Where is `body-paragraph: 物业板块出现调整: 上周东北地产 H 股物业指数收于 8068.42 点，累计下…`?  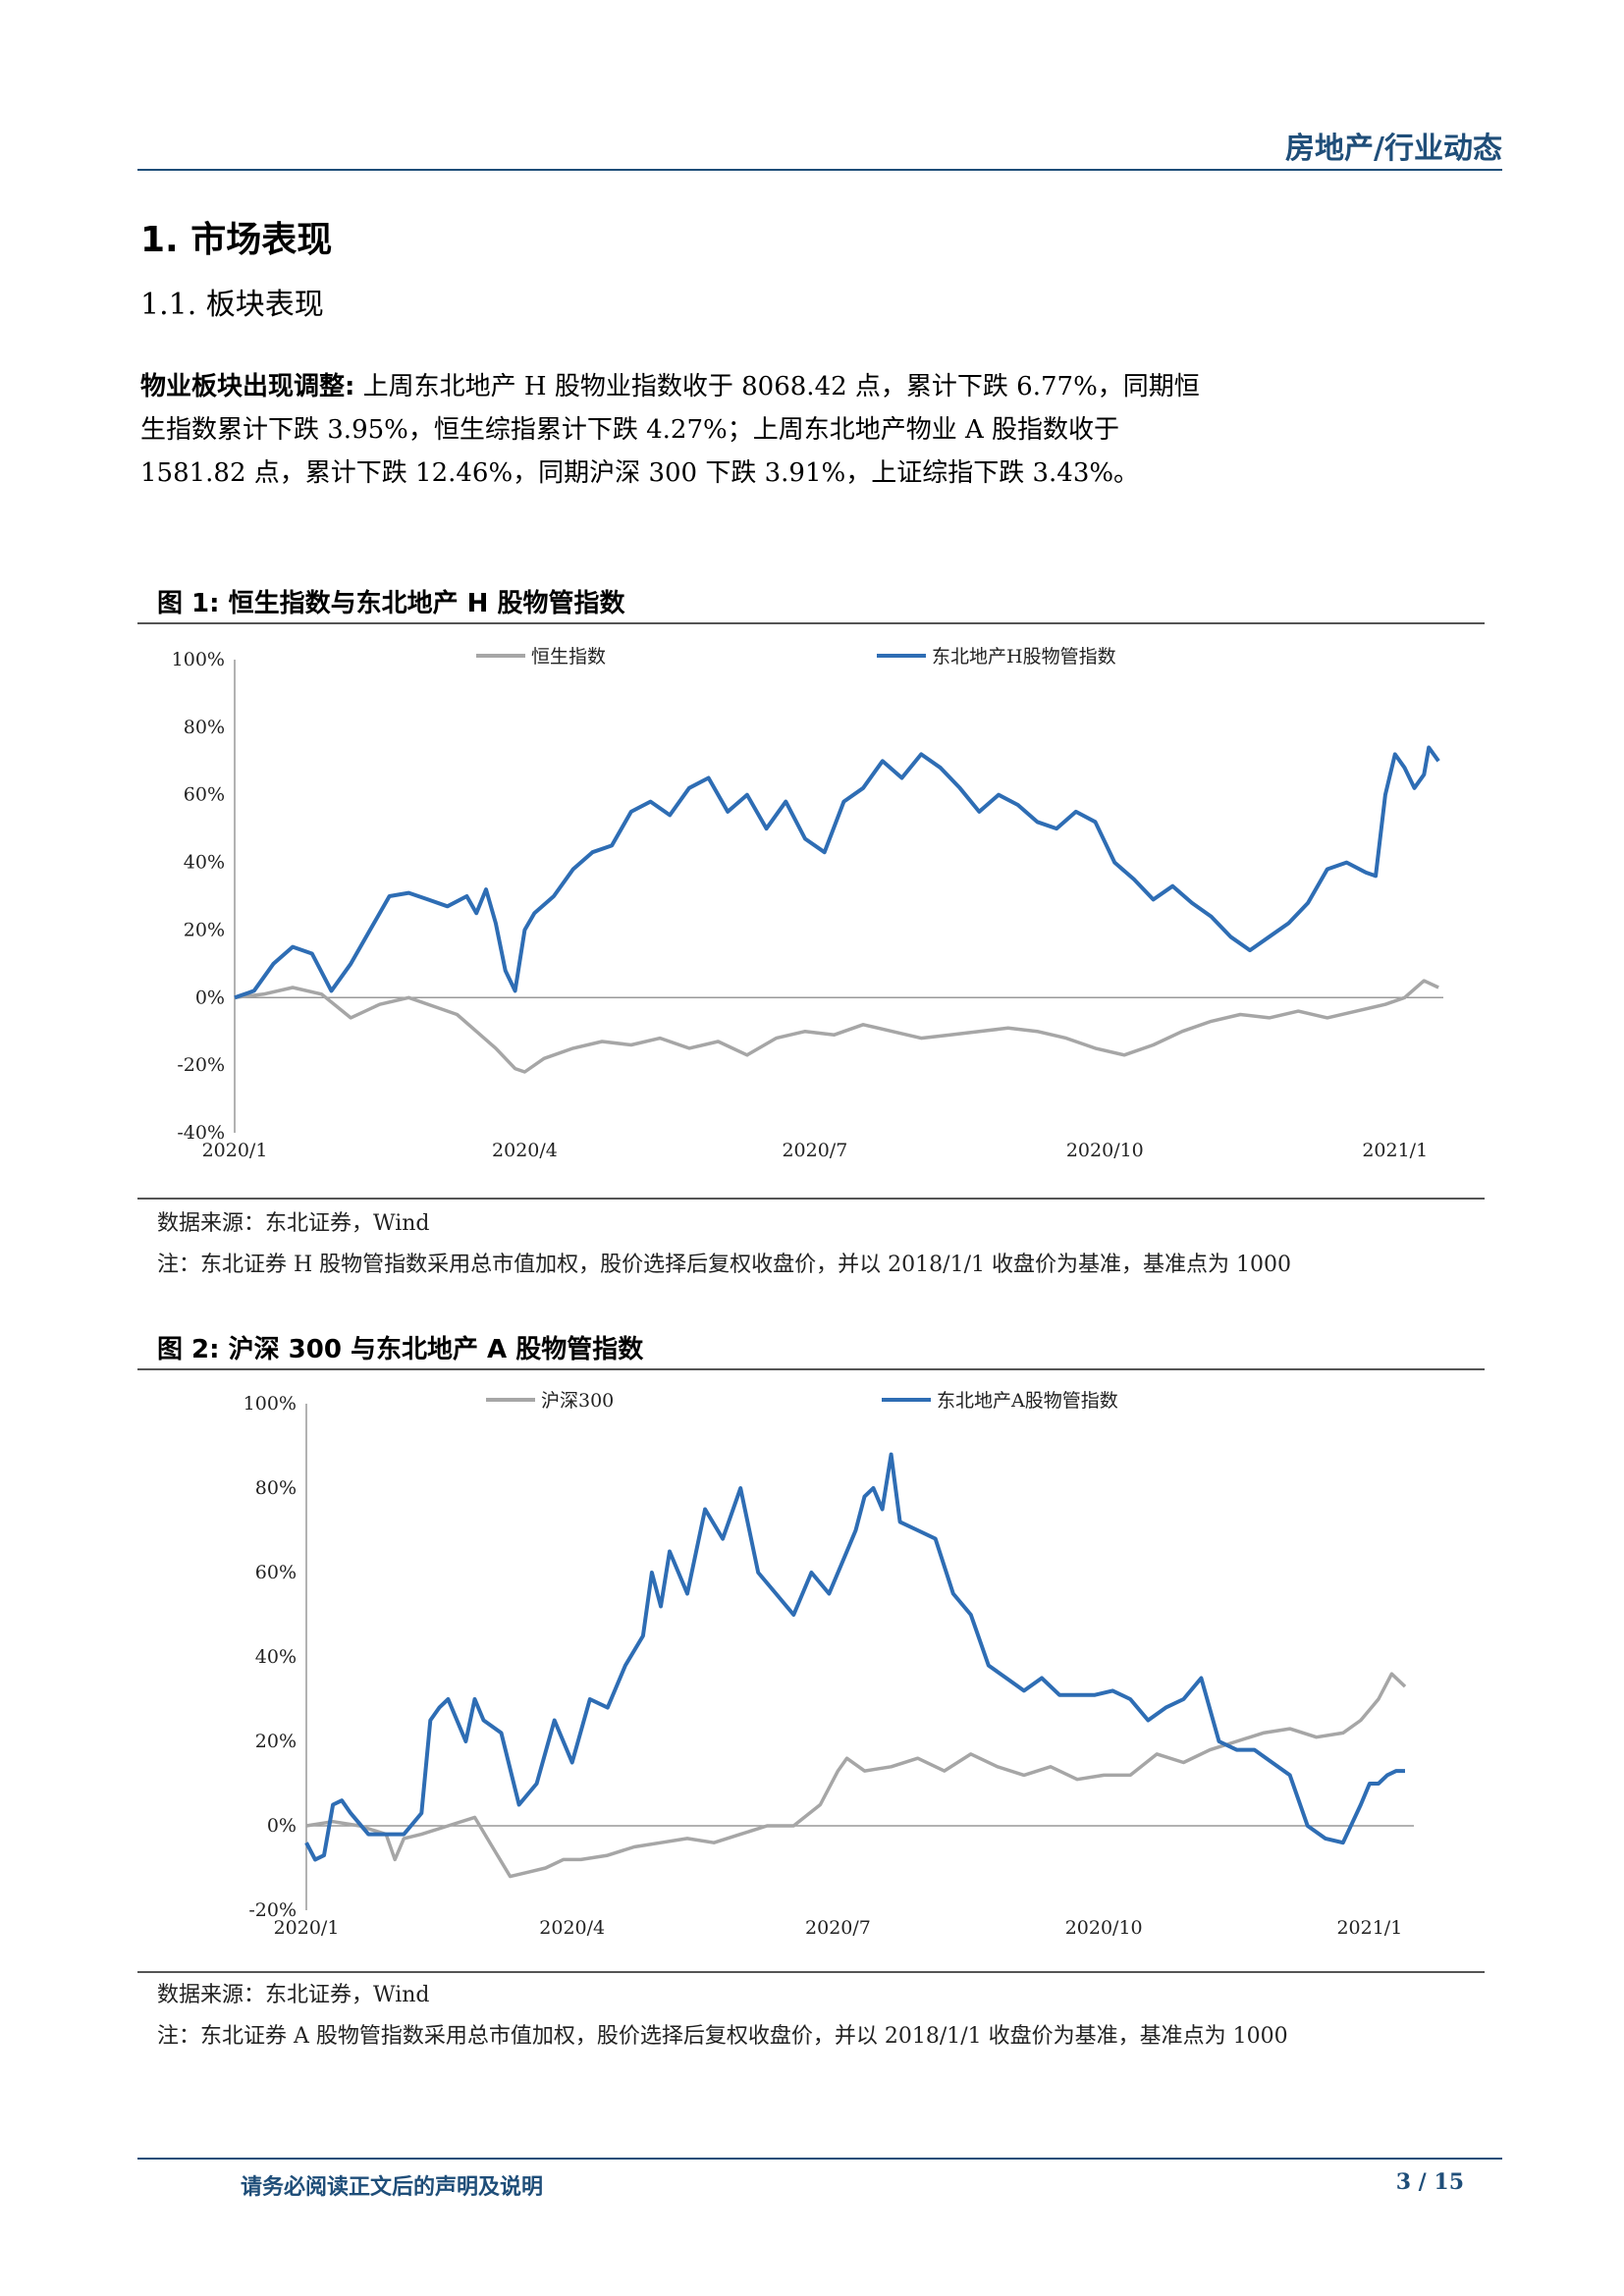 body-paragraph: 物业板块出现调整: 上周东北地产 H 股物业指数收于 8068.42 点，累计下… is located at coordinates (673, 430).